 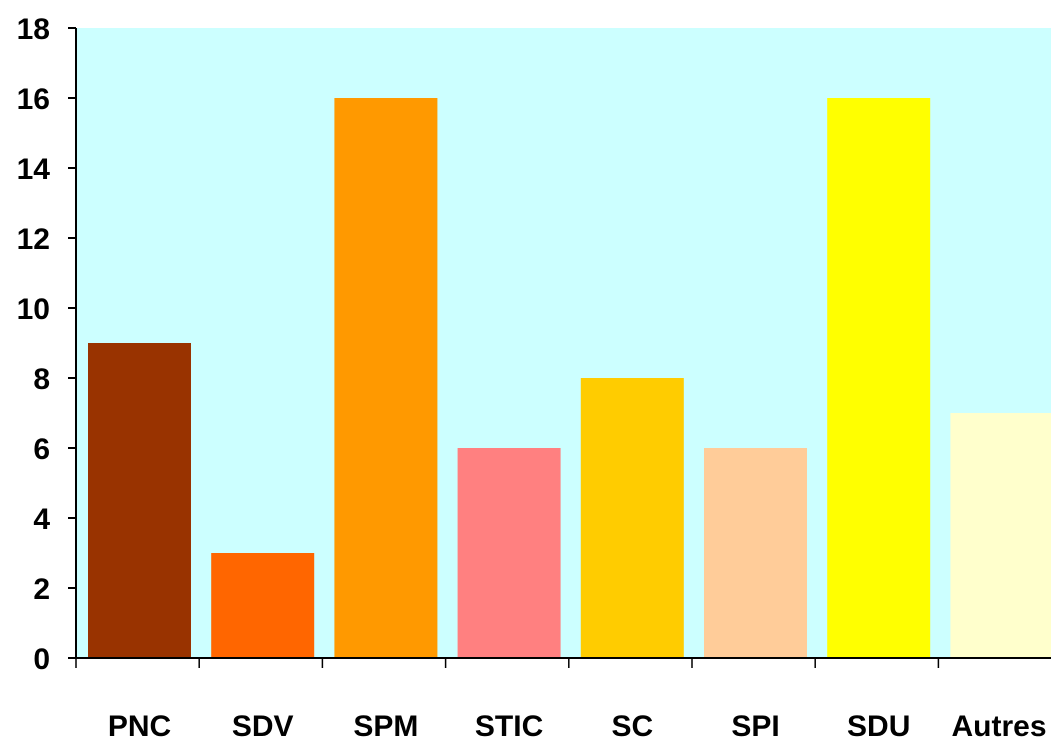 What do you see at coordinates (41, 659) in the screenshot?
I see `y-tick-label: 0` at bounding box center [41, 659].